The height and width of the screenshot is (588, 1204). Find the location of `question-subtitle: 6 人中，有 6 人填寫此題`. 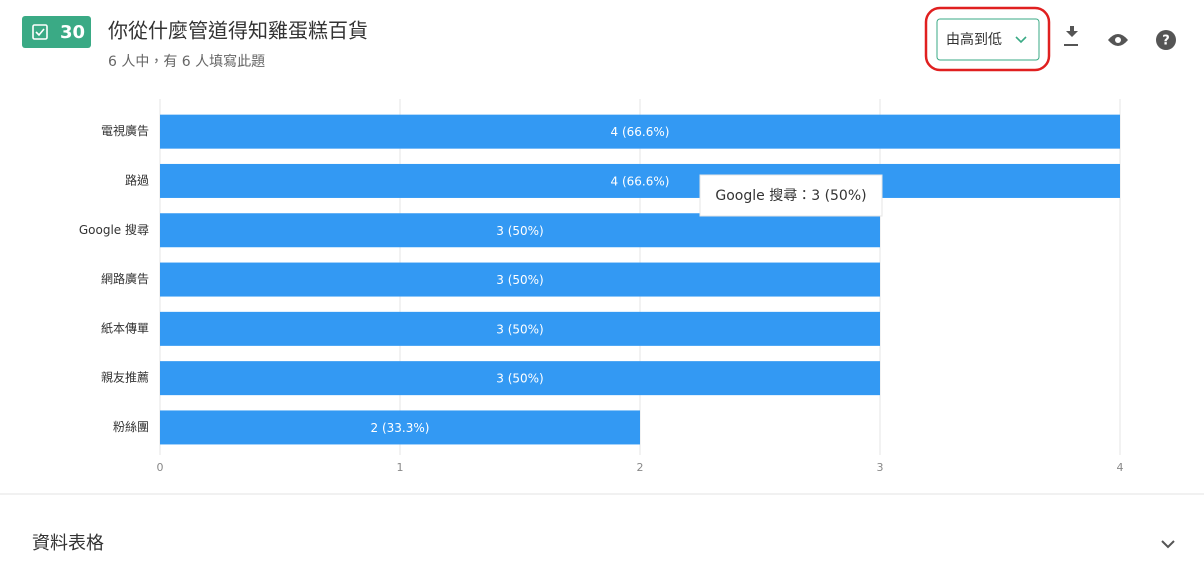

question-subtitle: 6 人中，有 6 人填寫此題 is located at coordinates (186, 61).